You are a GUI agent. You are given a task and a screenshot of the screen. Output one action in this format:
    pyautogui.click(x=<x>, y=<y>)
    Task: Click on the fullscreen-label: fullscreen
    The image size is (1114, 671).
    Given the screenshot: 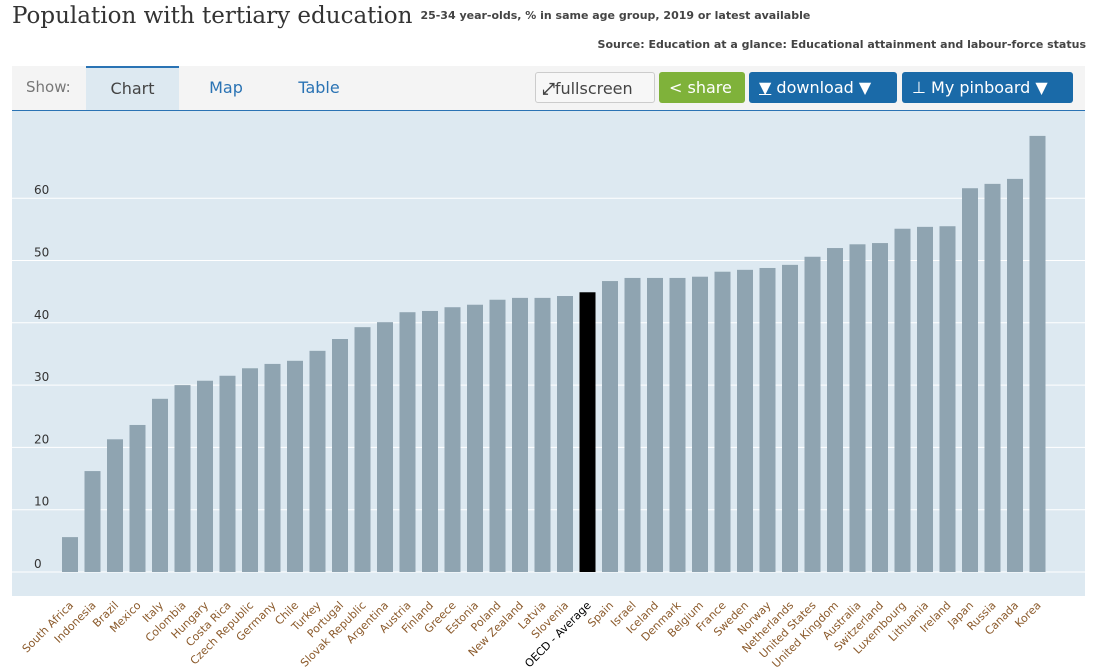 What is the action you would take?
    pyautogui.click(x=593, y=88)
    